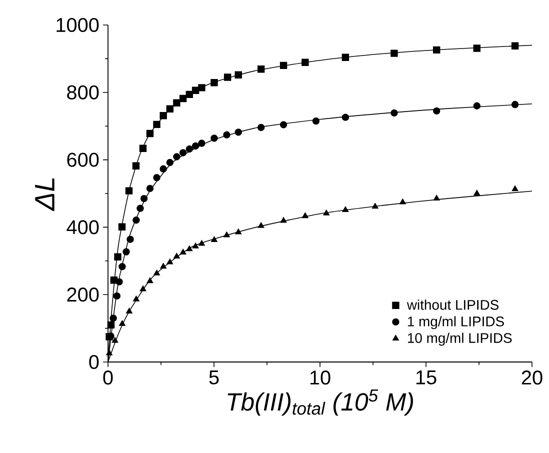  What do you see at coordinates (320, 377) in the screenshot?
I see `x-tick-label: 10` at bounding box center [320, 377].